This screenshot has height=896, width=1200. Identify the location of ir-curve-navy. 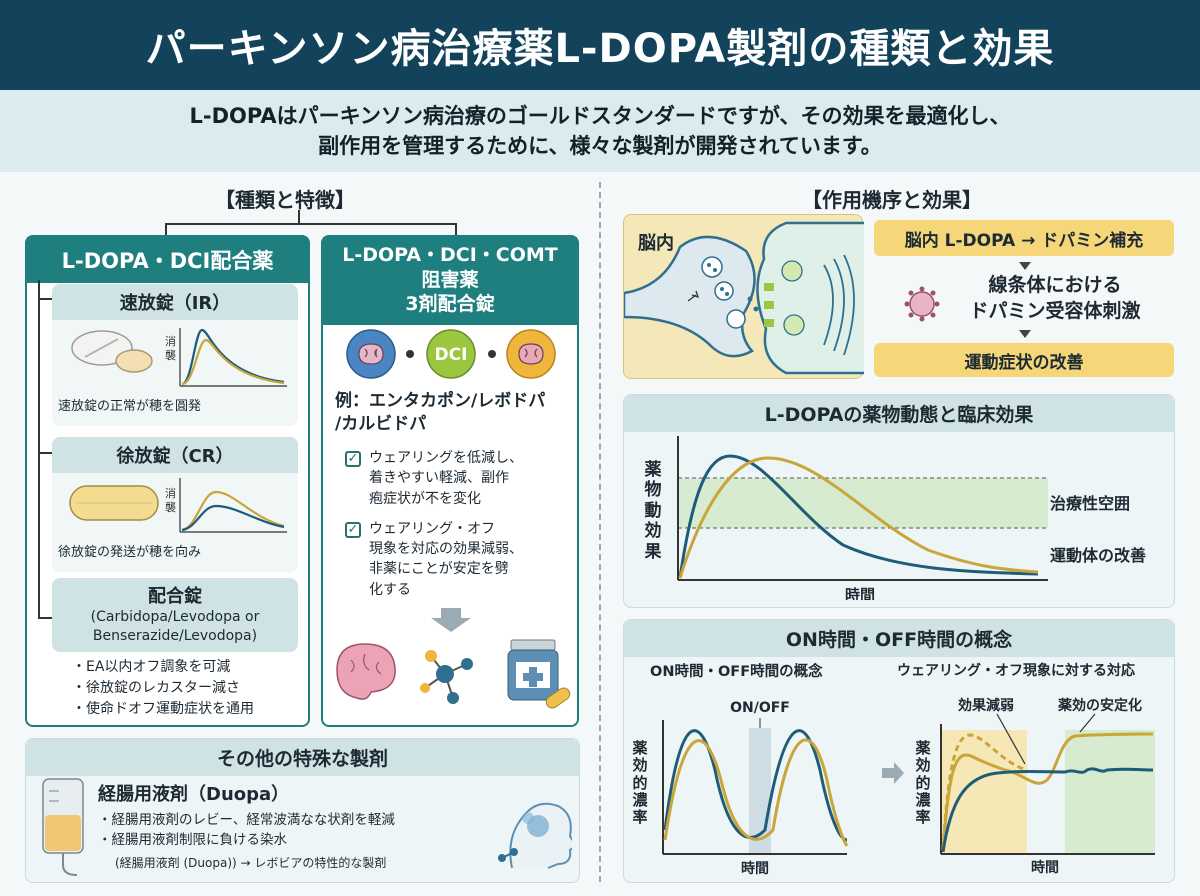
(233, 357).